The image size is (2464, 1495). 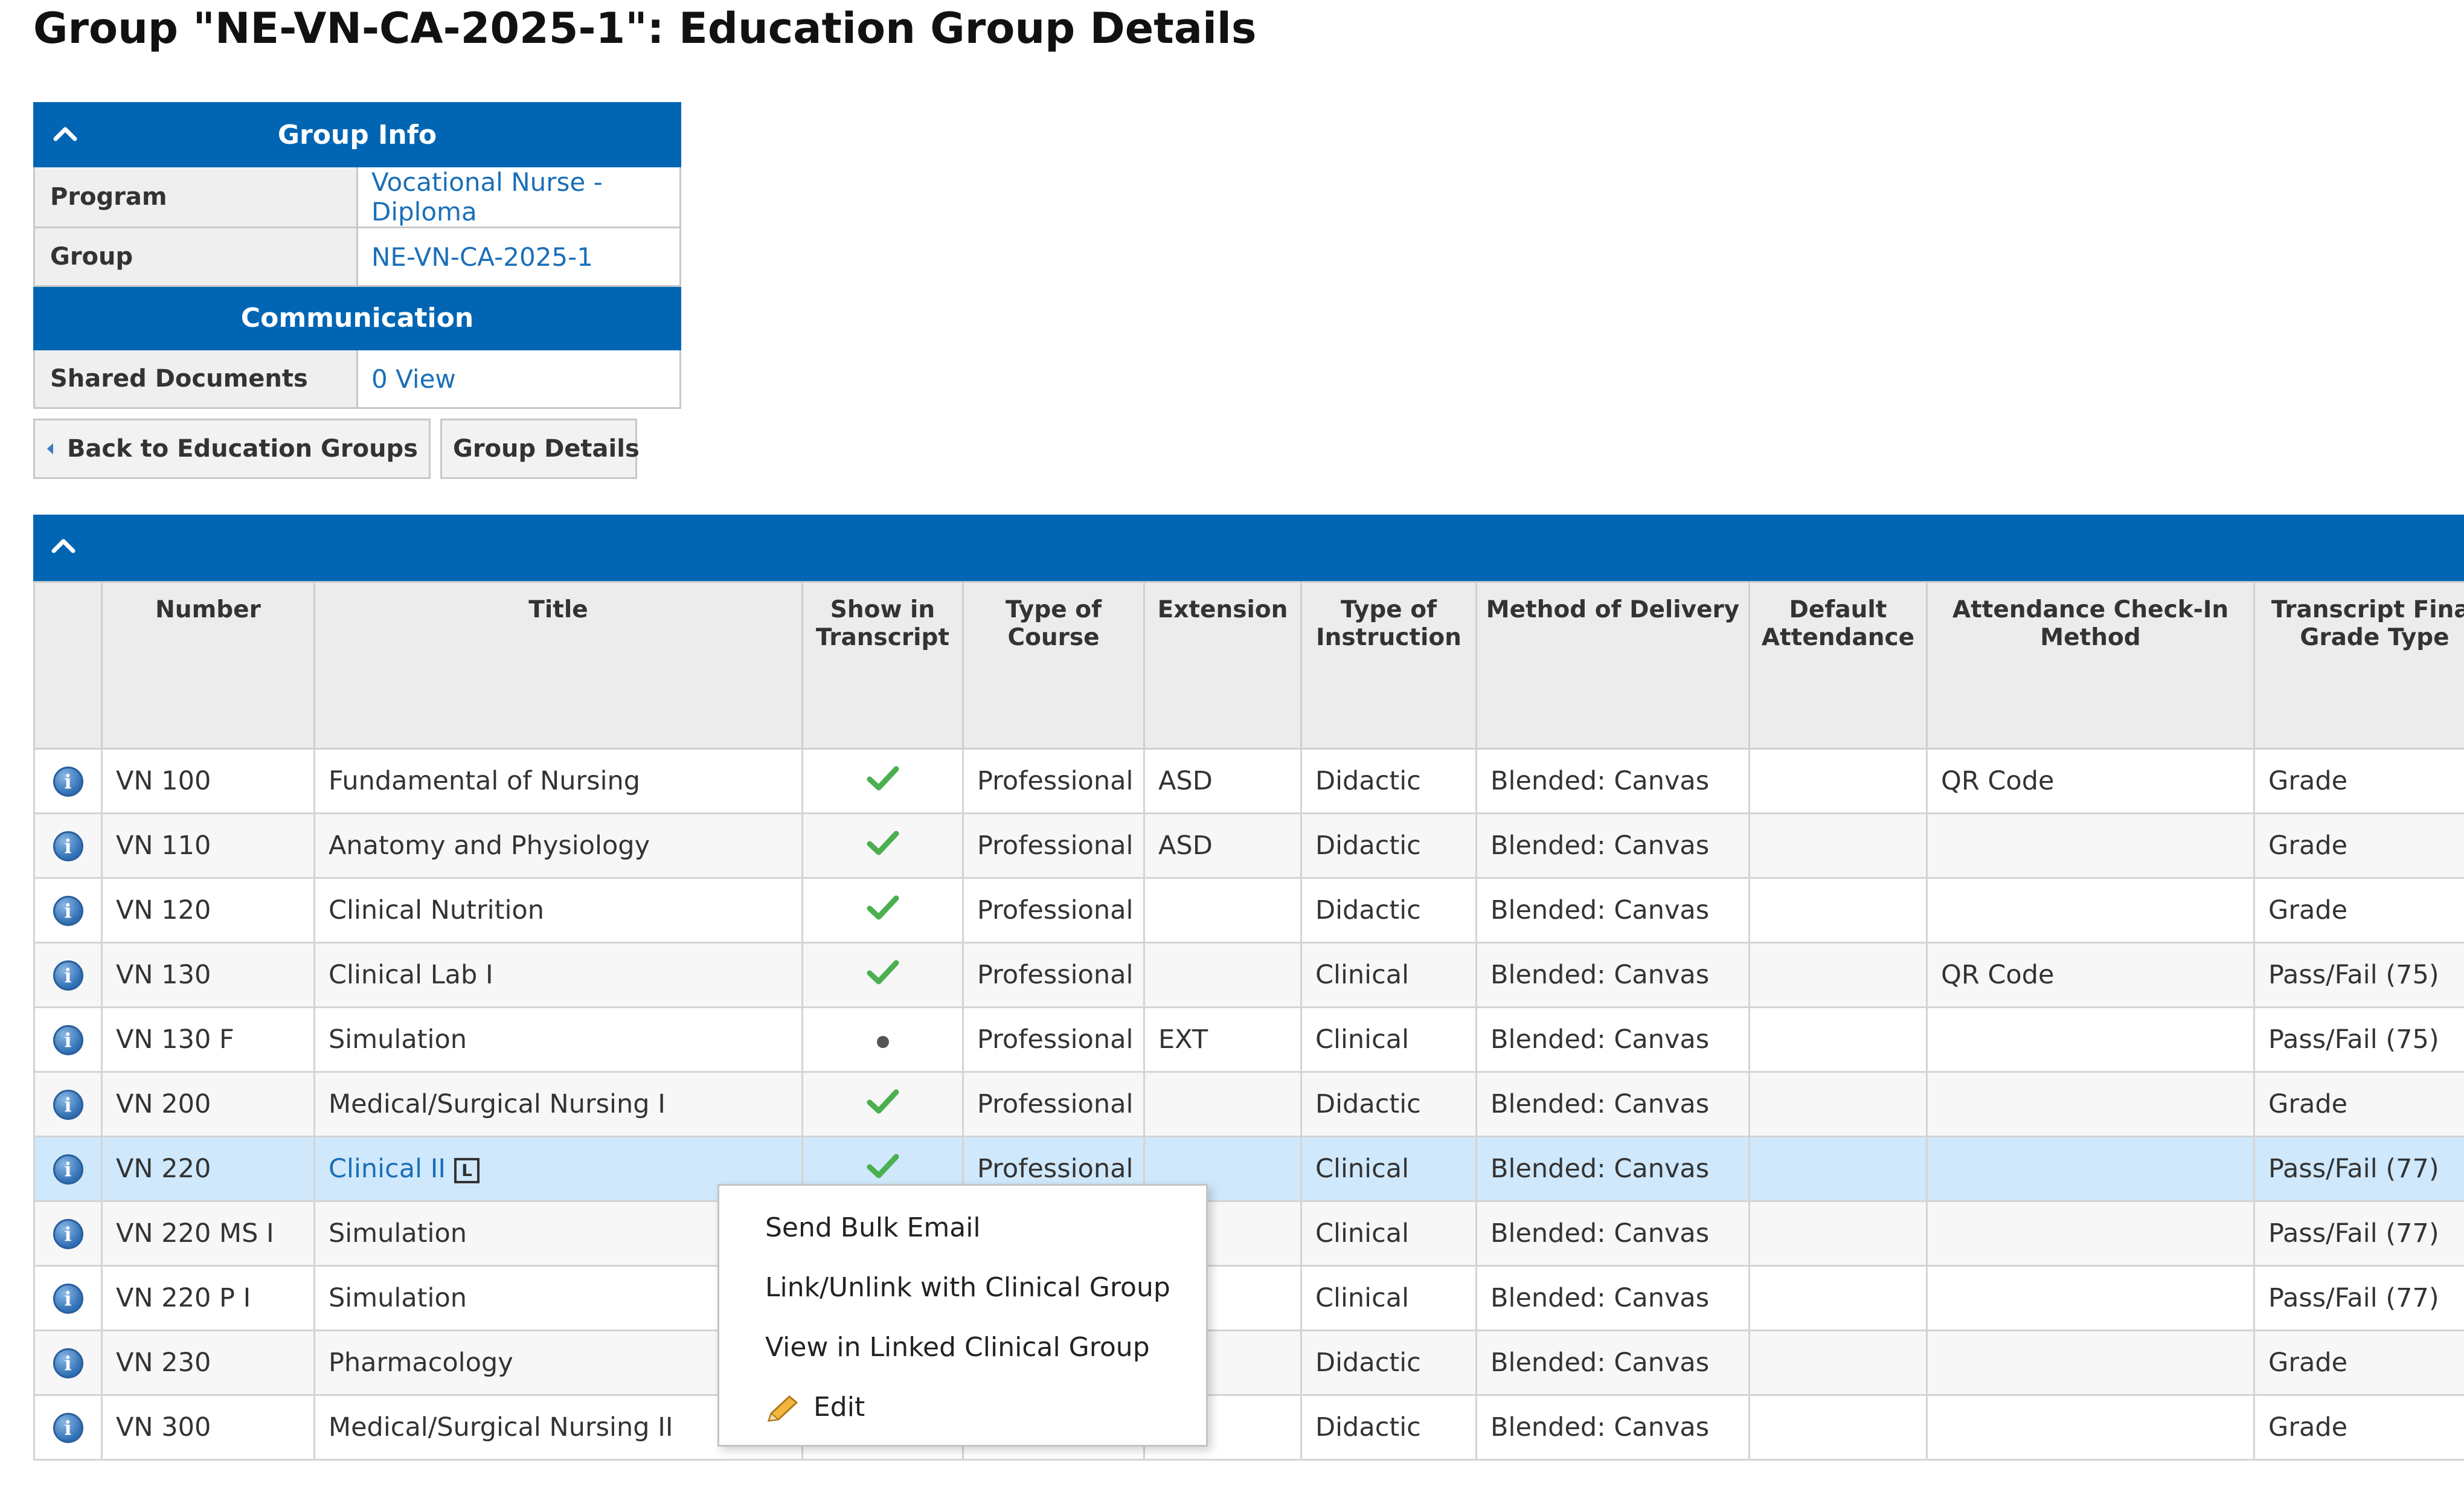 I want to click on courses-grid-header, so click(x=1248, y=548).